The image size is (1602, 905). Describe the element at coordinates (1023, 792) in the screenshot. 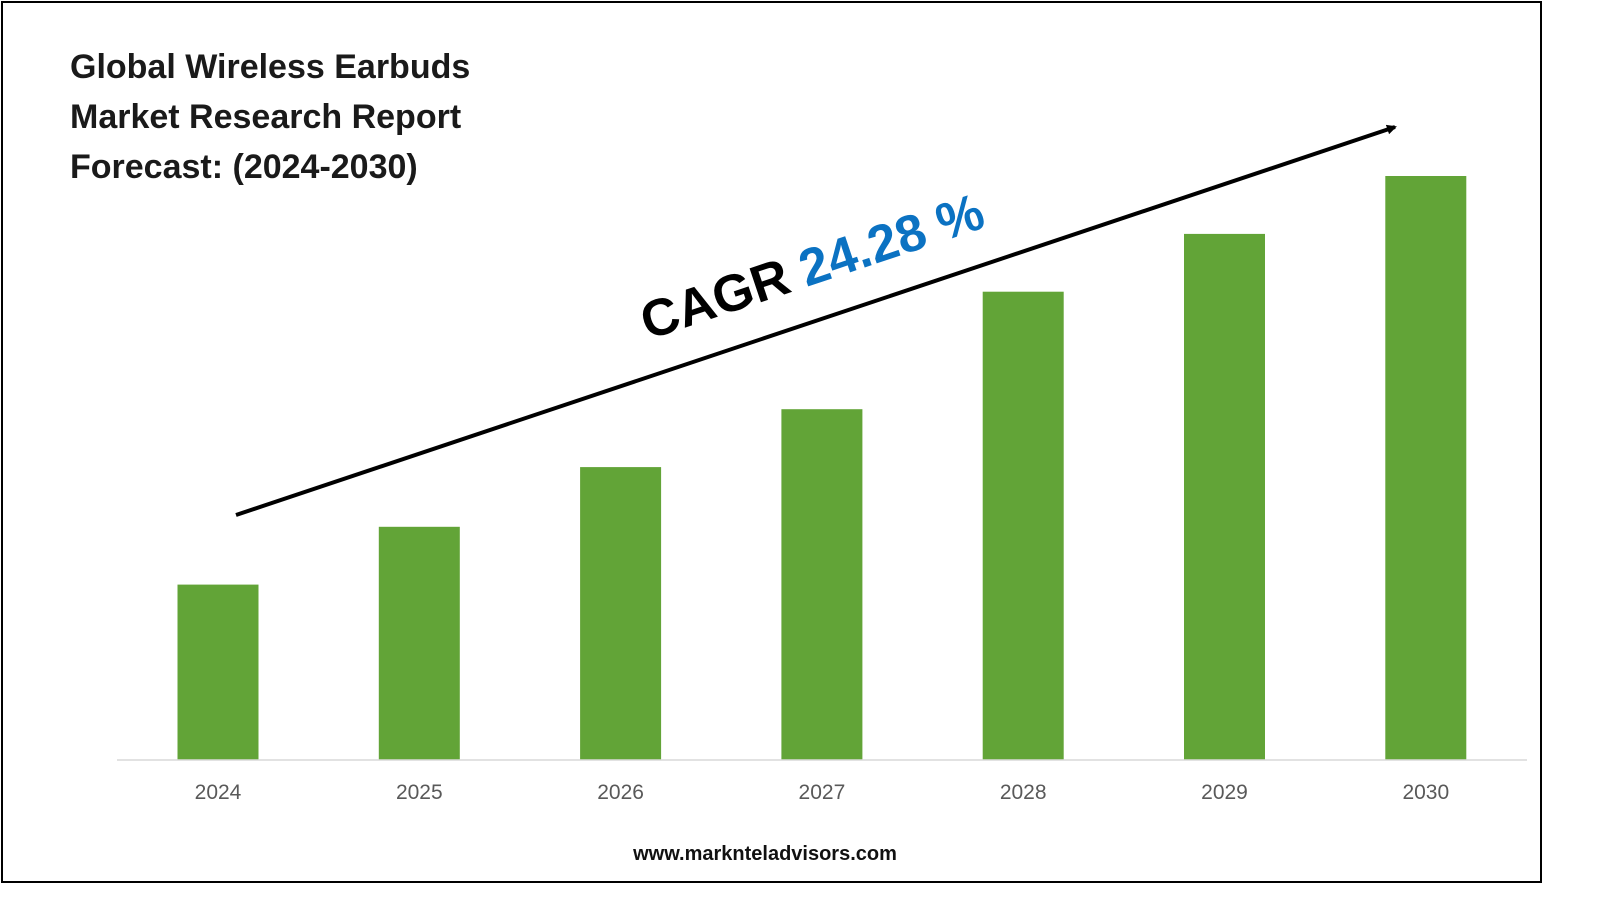

I see `x-tick-label-2028: 2028` at that location.